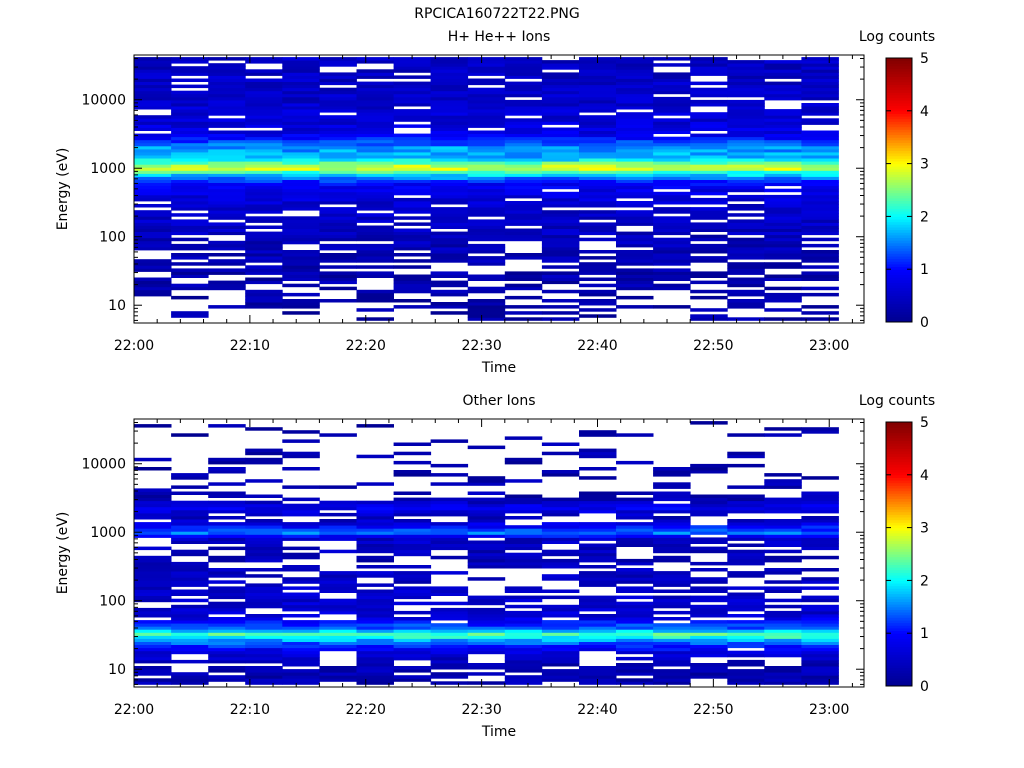  What do you see at coordinates (112, 602) in the screenshot?
I see `y-tick-label: 100` at bounding box center [112, 602].